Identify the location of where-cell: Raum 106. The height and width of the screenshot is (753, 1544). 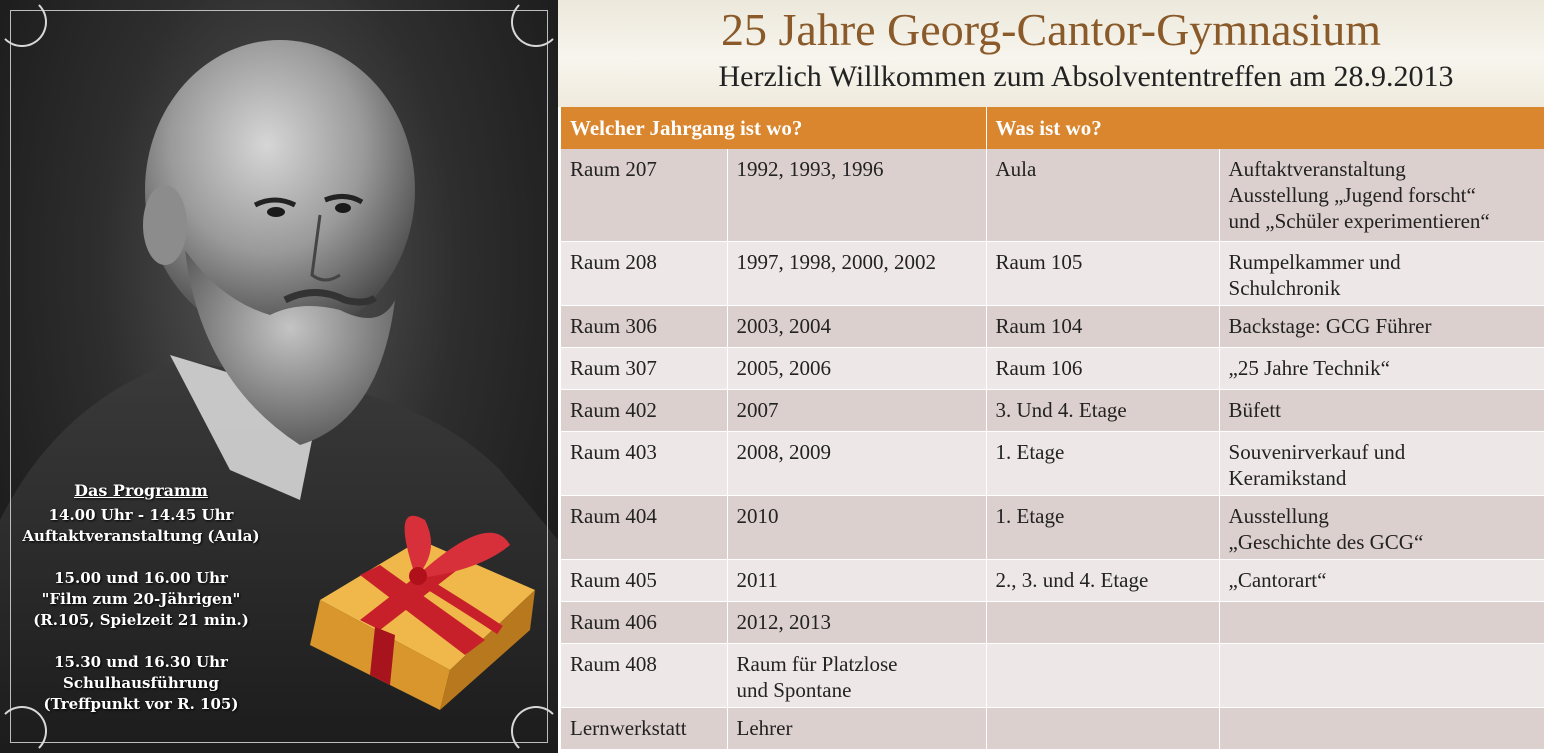
(1103, 368).